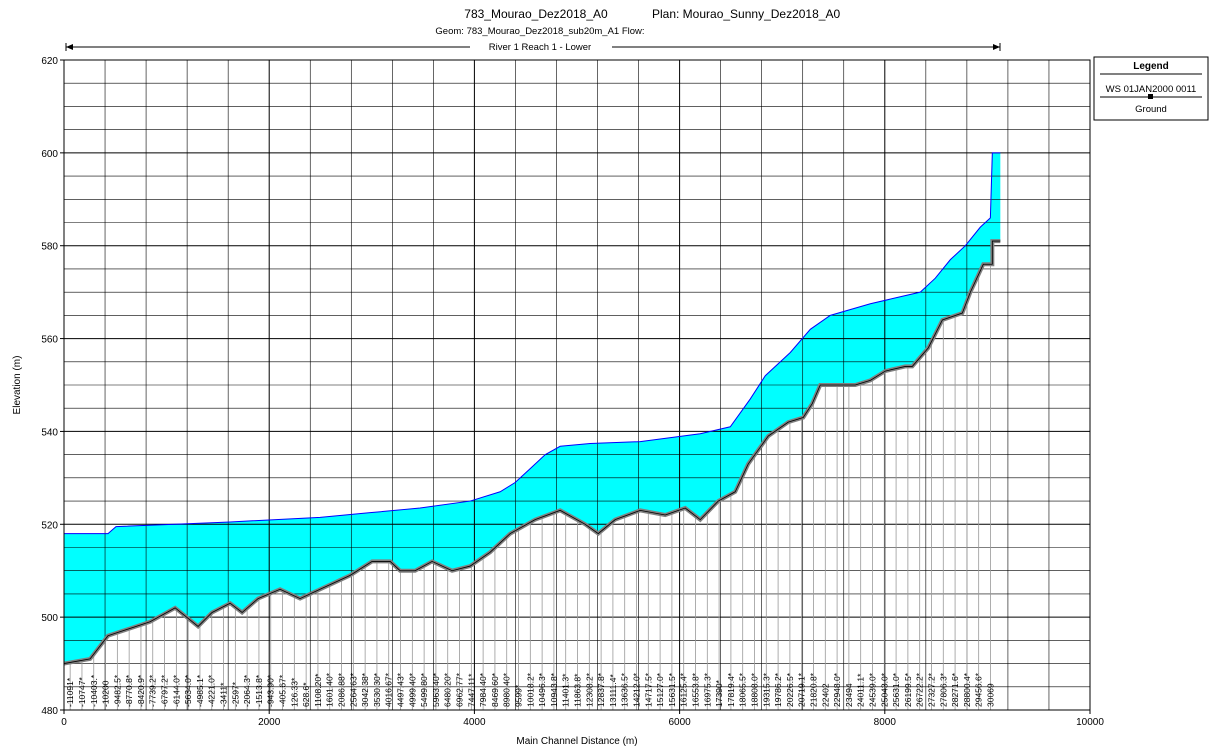 The image size is (1214, 749). Describe the element at coordinates (17, 385) in the screenshot. I see `y-axis-label: Elevation (m)` at that location.